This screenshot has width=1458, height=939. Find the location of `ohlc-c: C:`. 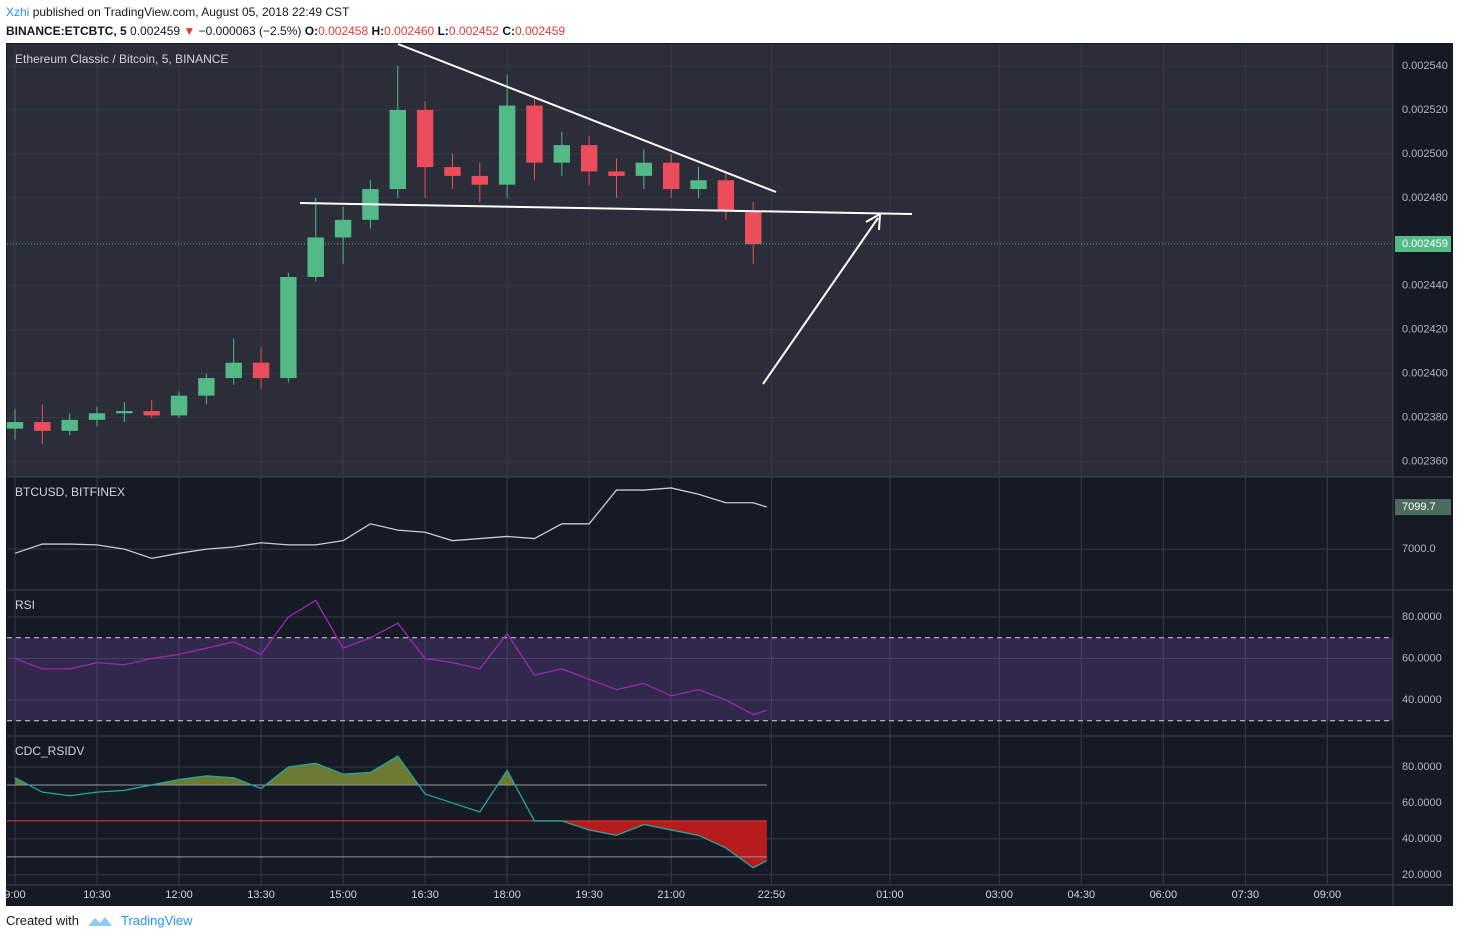

ohlc-c: C: is located at coordinates (508, 31).